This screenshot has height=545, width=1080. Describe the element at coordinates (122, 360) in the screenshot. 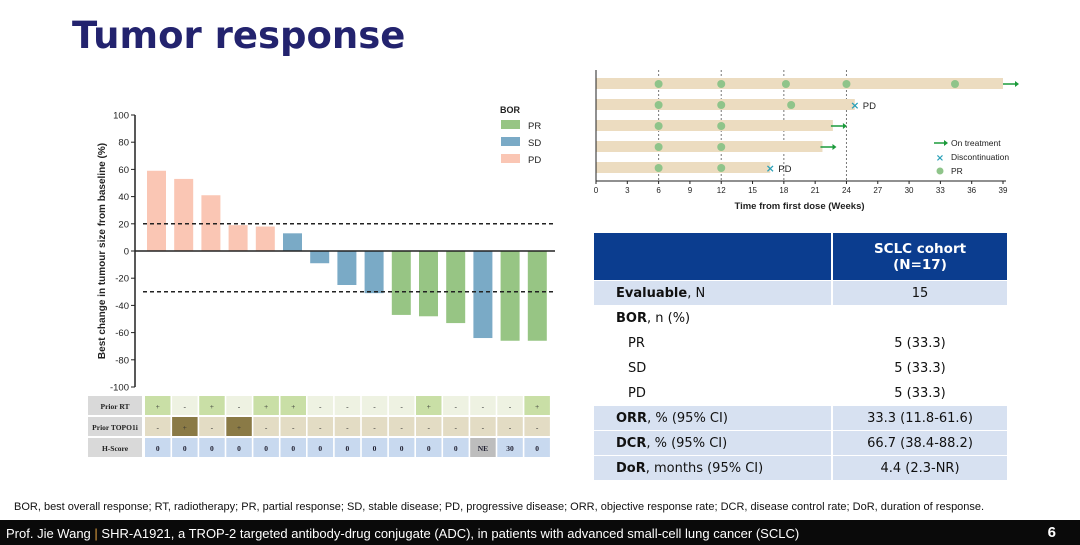

I see `y-tick-label: -80` at that location.